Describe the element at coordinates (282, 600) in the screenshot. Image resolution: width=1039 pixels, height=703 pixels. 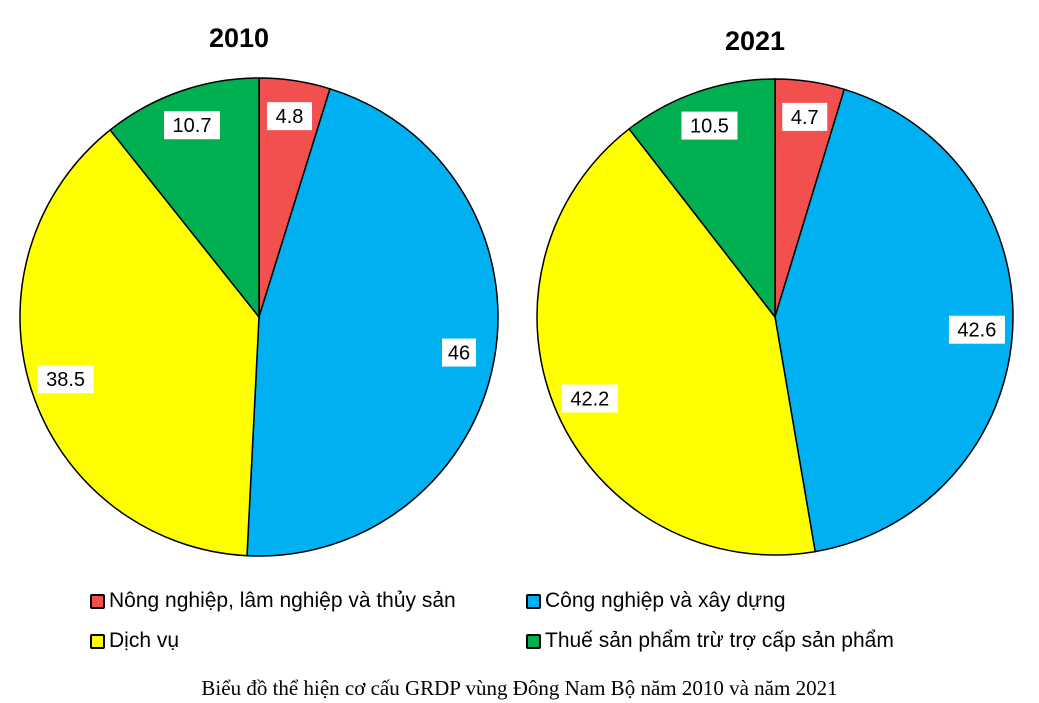
I see `legend-label: Nông nghiệp, lâm nghiệp và thủy sản` at that location.